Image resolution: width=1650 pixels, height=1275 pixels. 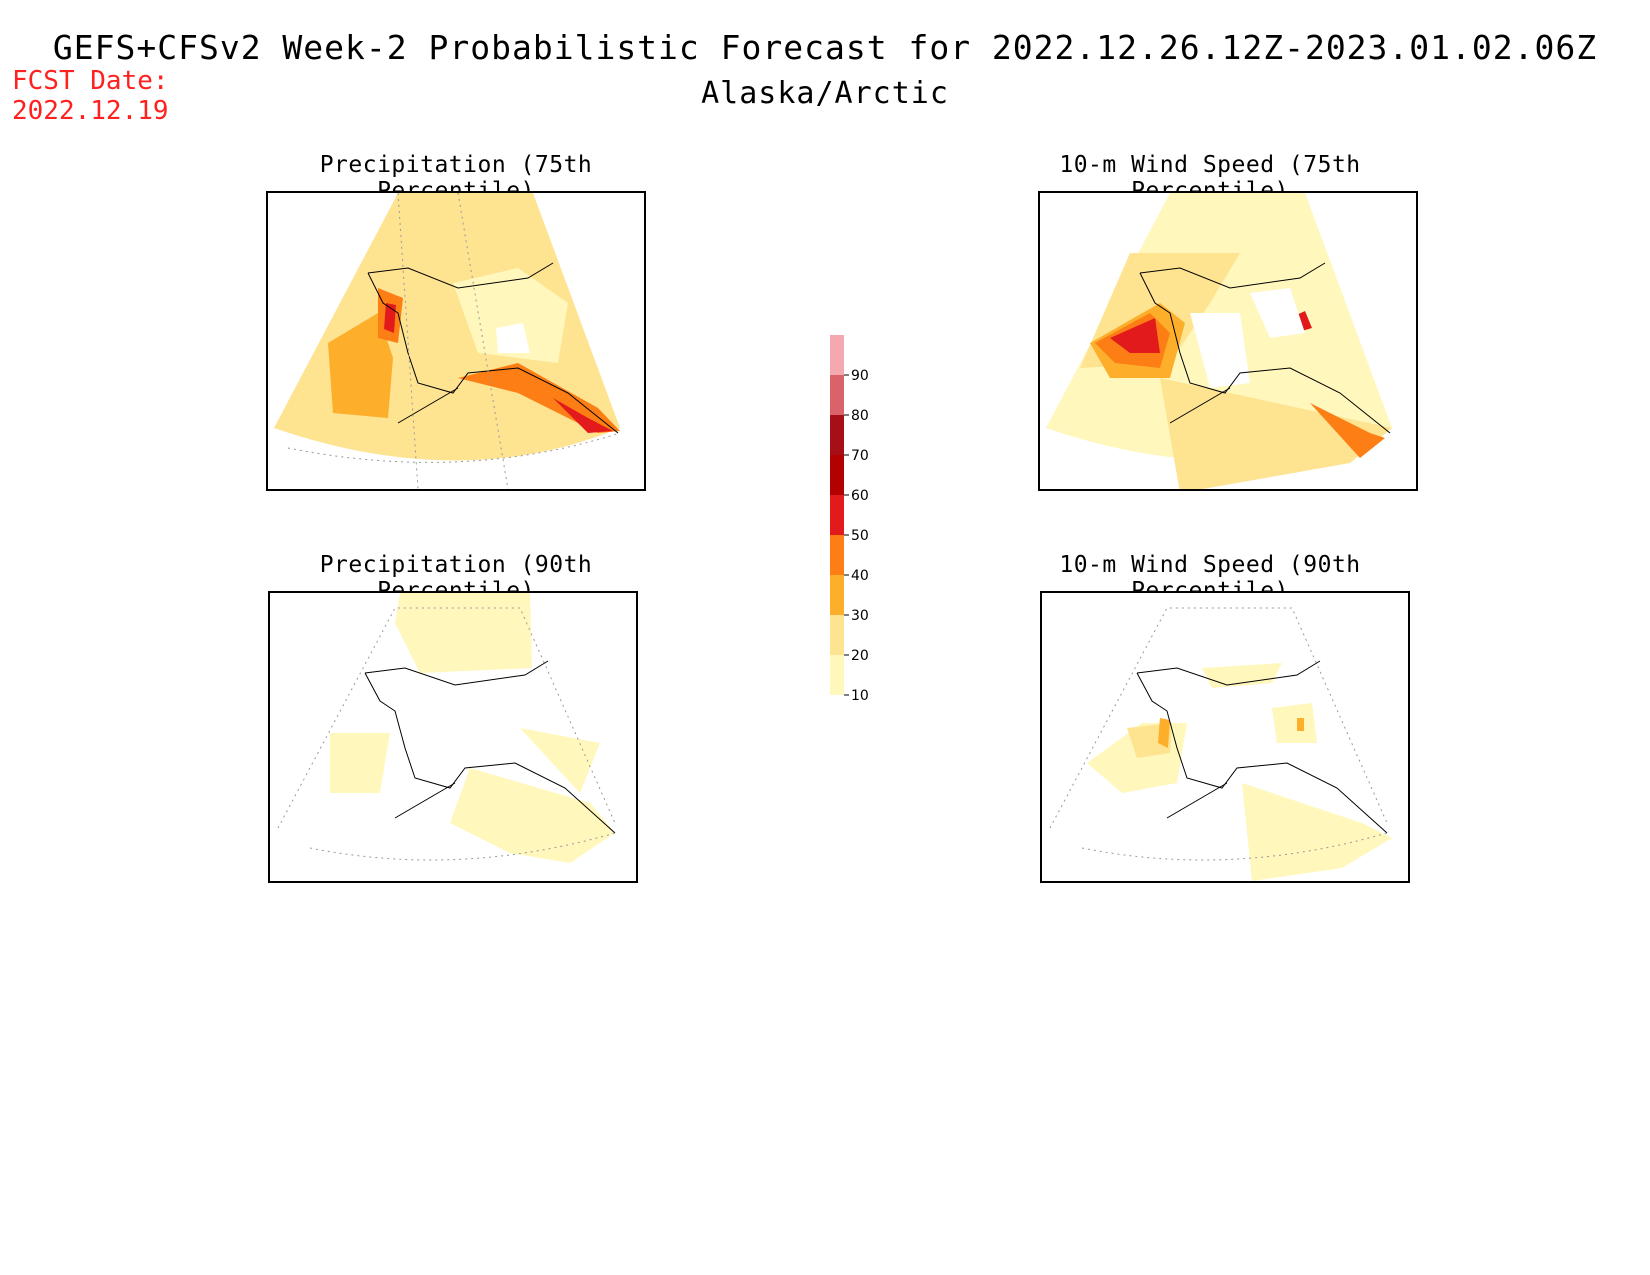 I want to click on colorbar: 10 20 30 40 50 60 70 80 90, so click(x=860, y=515).